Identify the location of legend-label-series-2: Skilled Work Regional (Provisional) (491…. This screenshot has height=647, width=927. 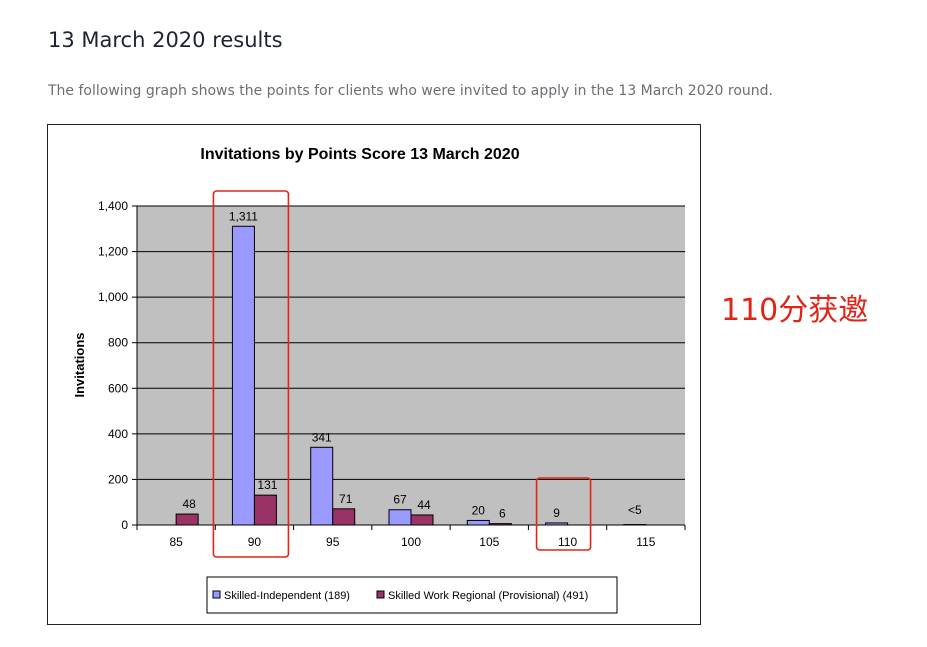
(488, 596).